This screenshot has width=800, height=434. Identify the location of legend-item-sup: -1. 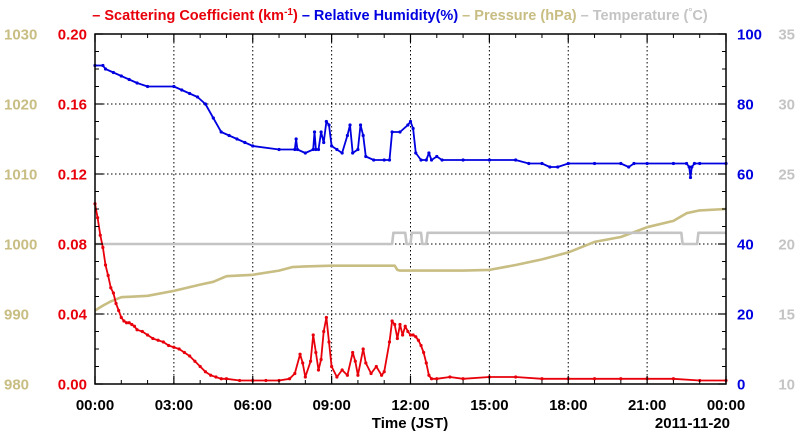
(288, 12).